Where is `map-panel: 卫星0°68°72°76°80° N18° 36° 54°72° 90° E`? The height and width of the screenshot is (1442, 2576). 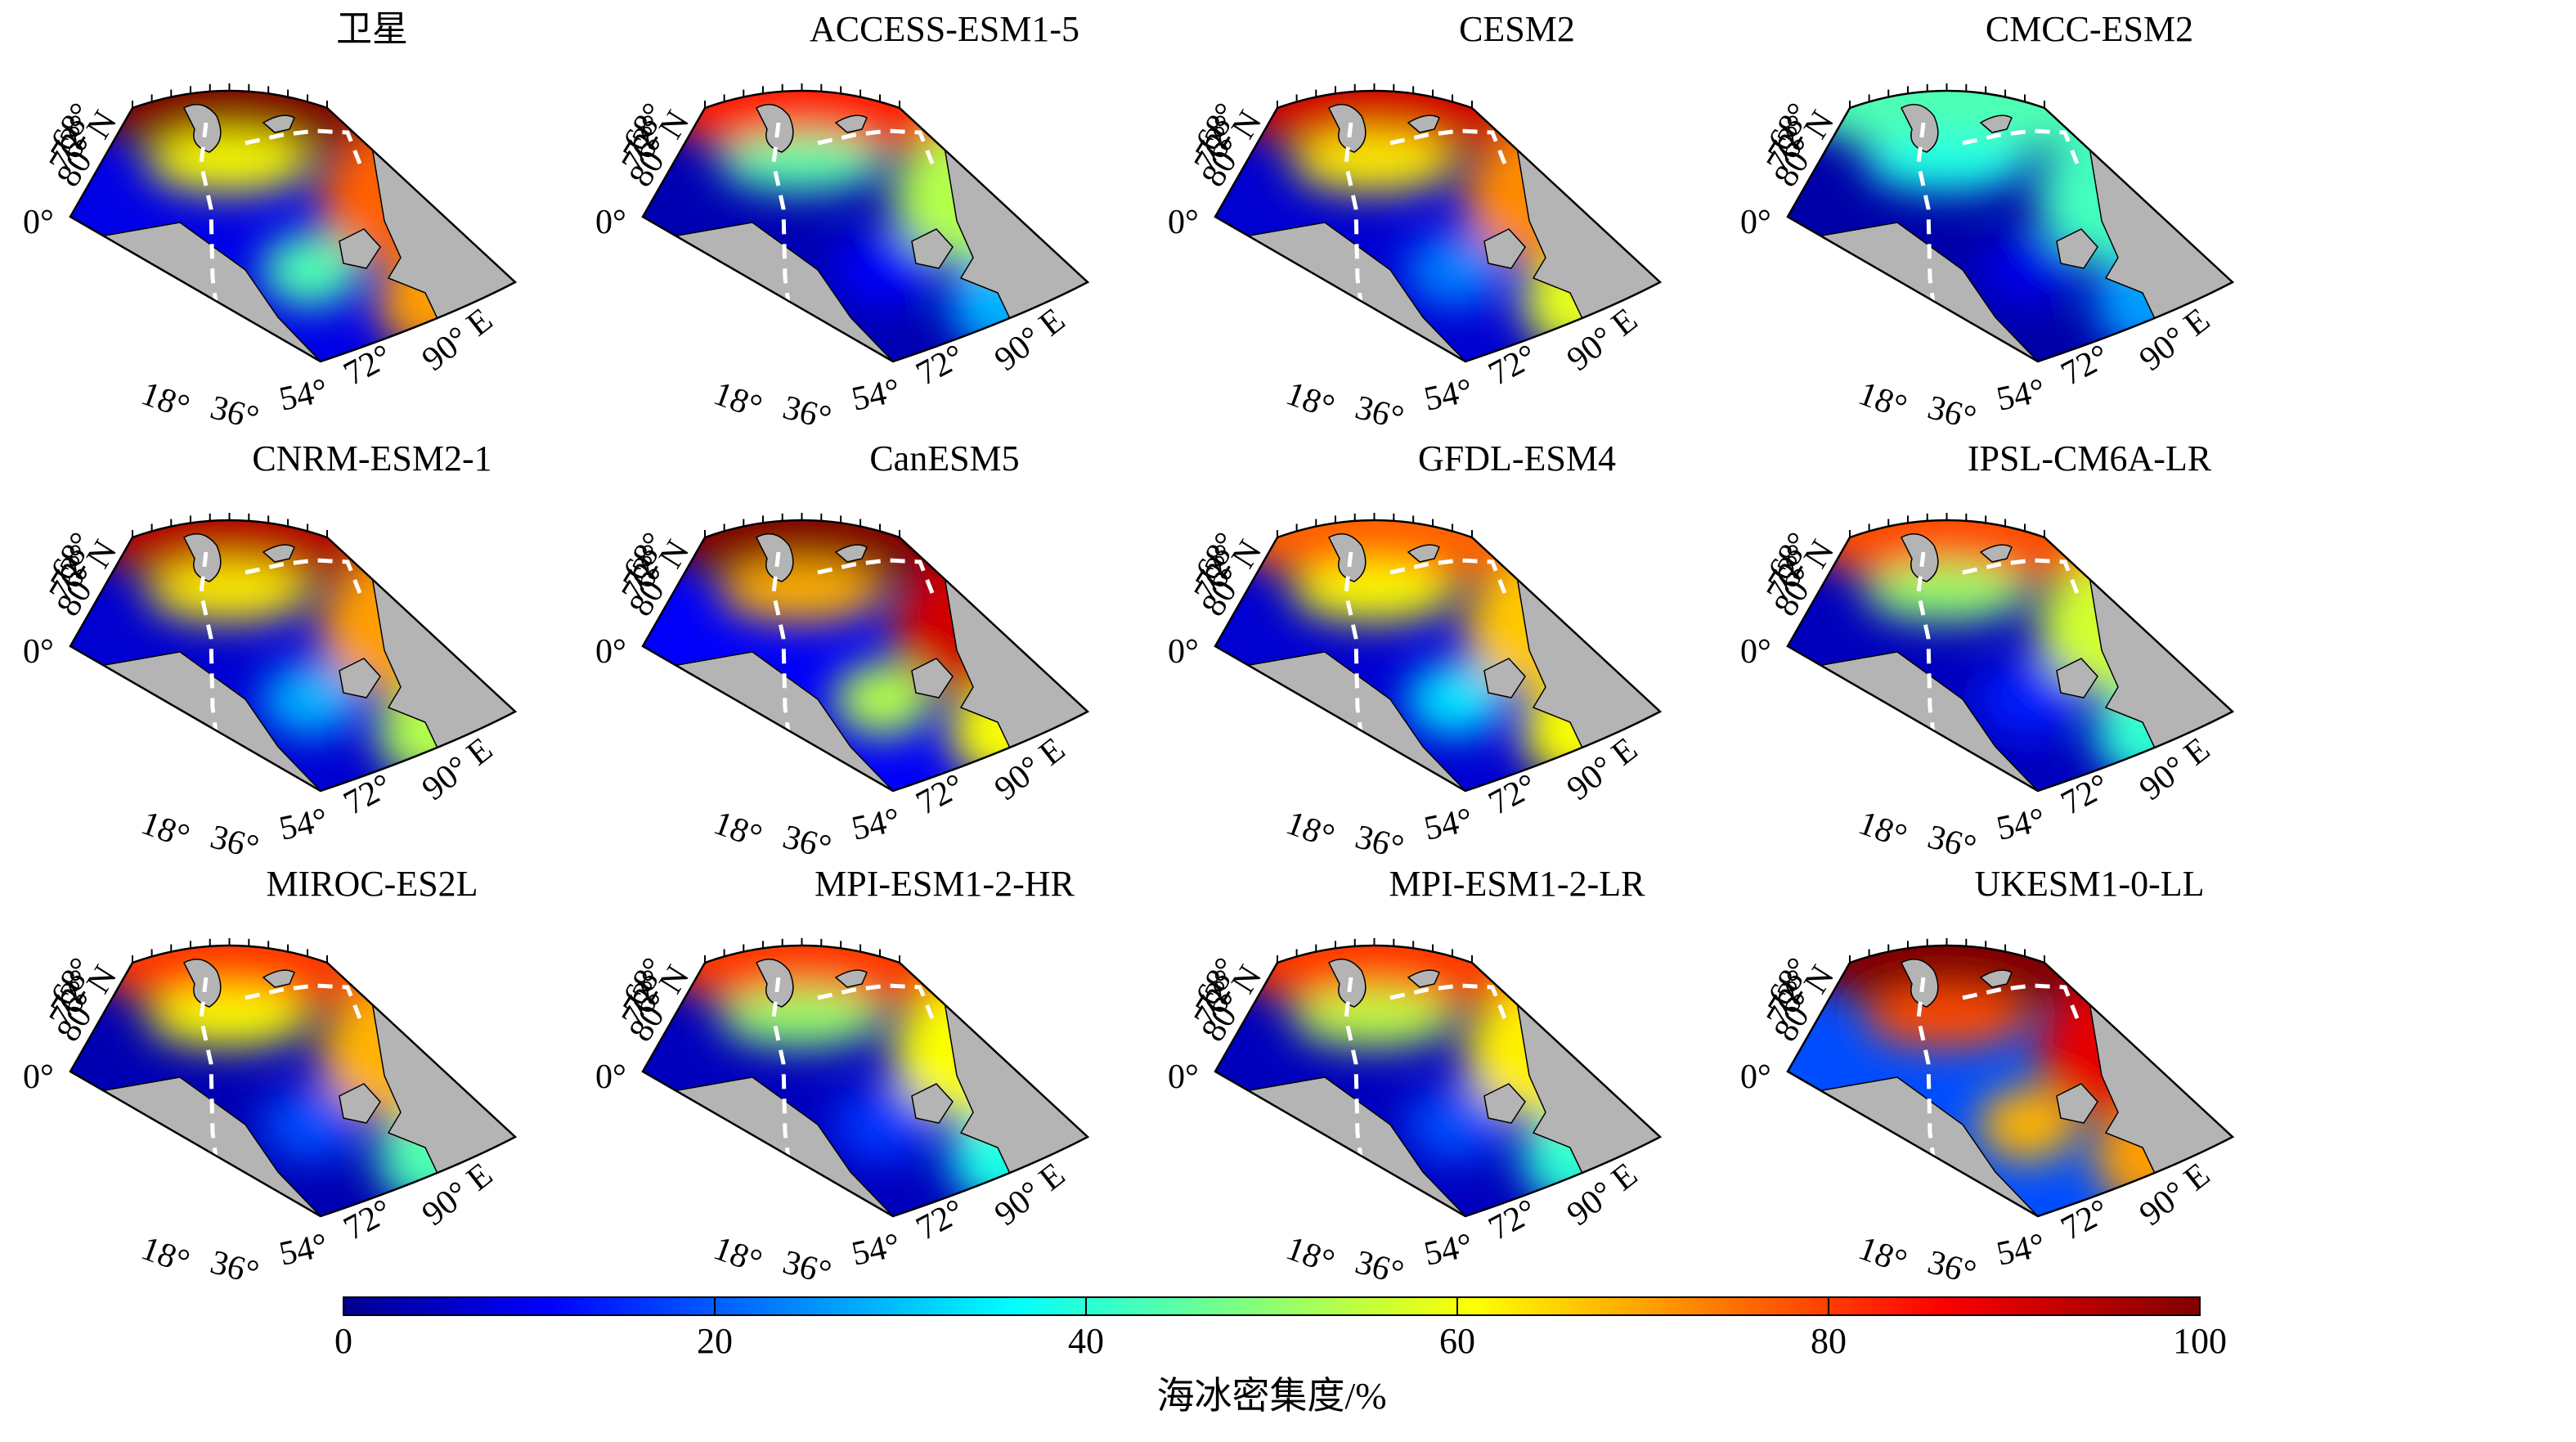 map-panel: 卫星0°68°72°76°80° N18° 36° 54°72° 90° E is located at coordinates (270, 223).